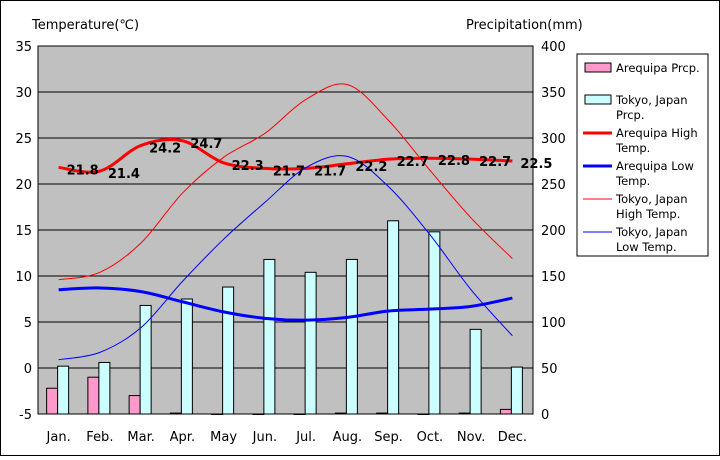  I want to click on left-tick-label: 30, so click(23, 93).